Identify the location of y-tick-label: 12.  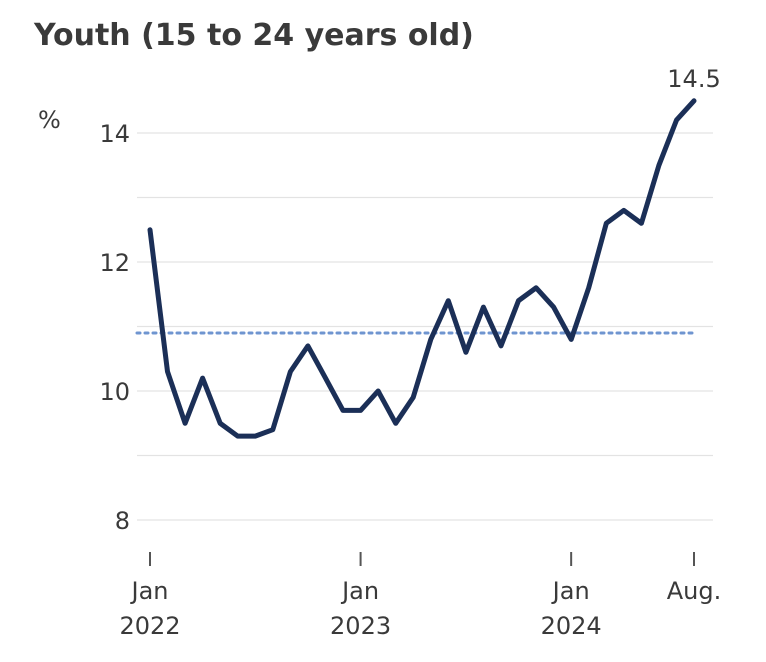
(114, 263).